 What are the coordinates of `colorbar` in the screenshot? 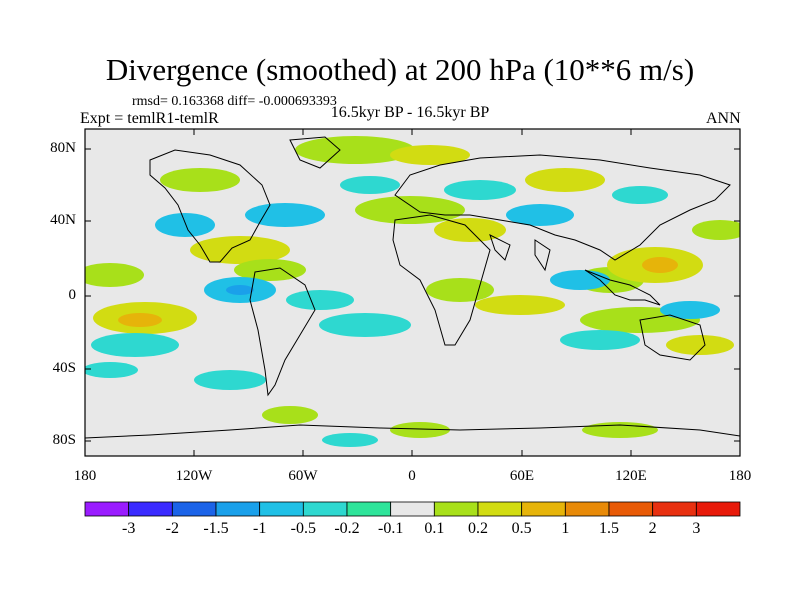 It's located at (412, 509).